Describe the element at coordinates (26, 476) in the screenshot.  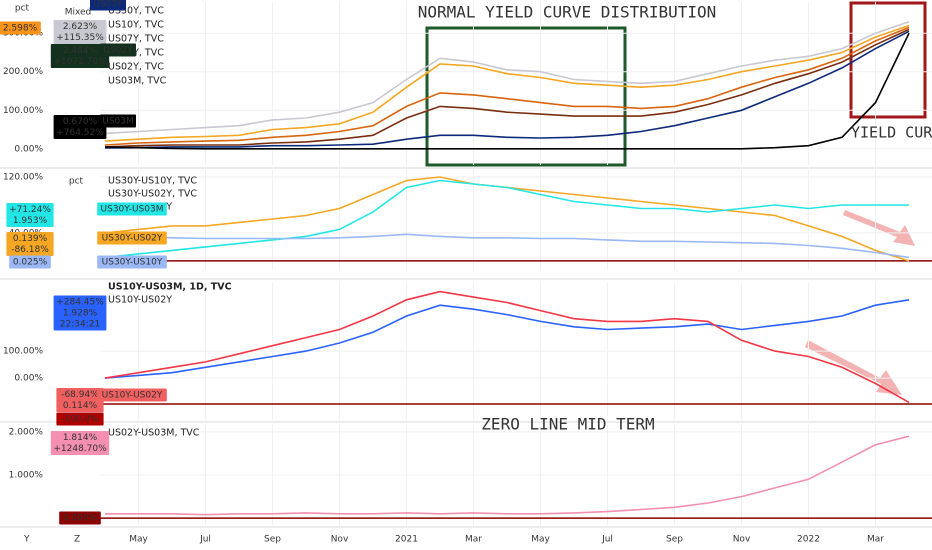
I see `y-tick-label: 1.000%` at that location.